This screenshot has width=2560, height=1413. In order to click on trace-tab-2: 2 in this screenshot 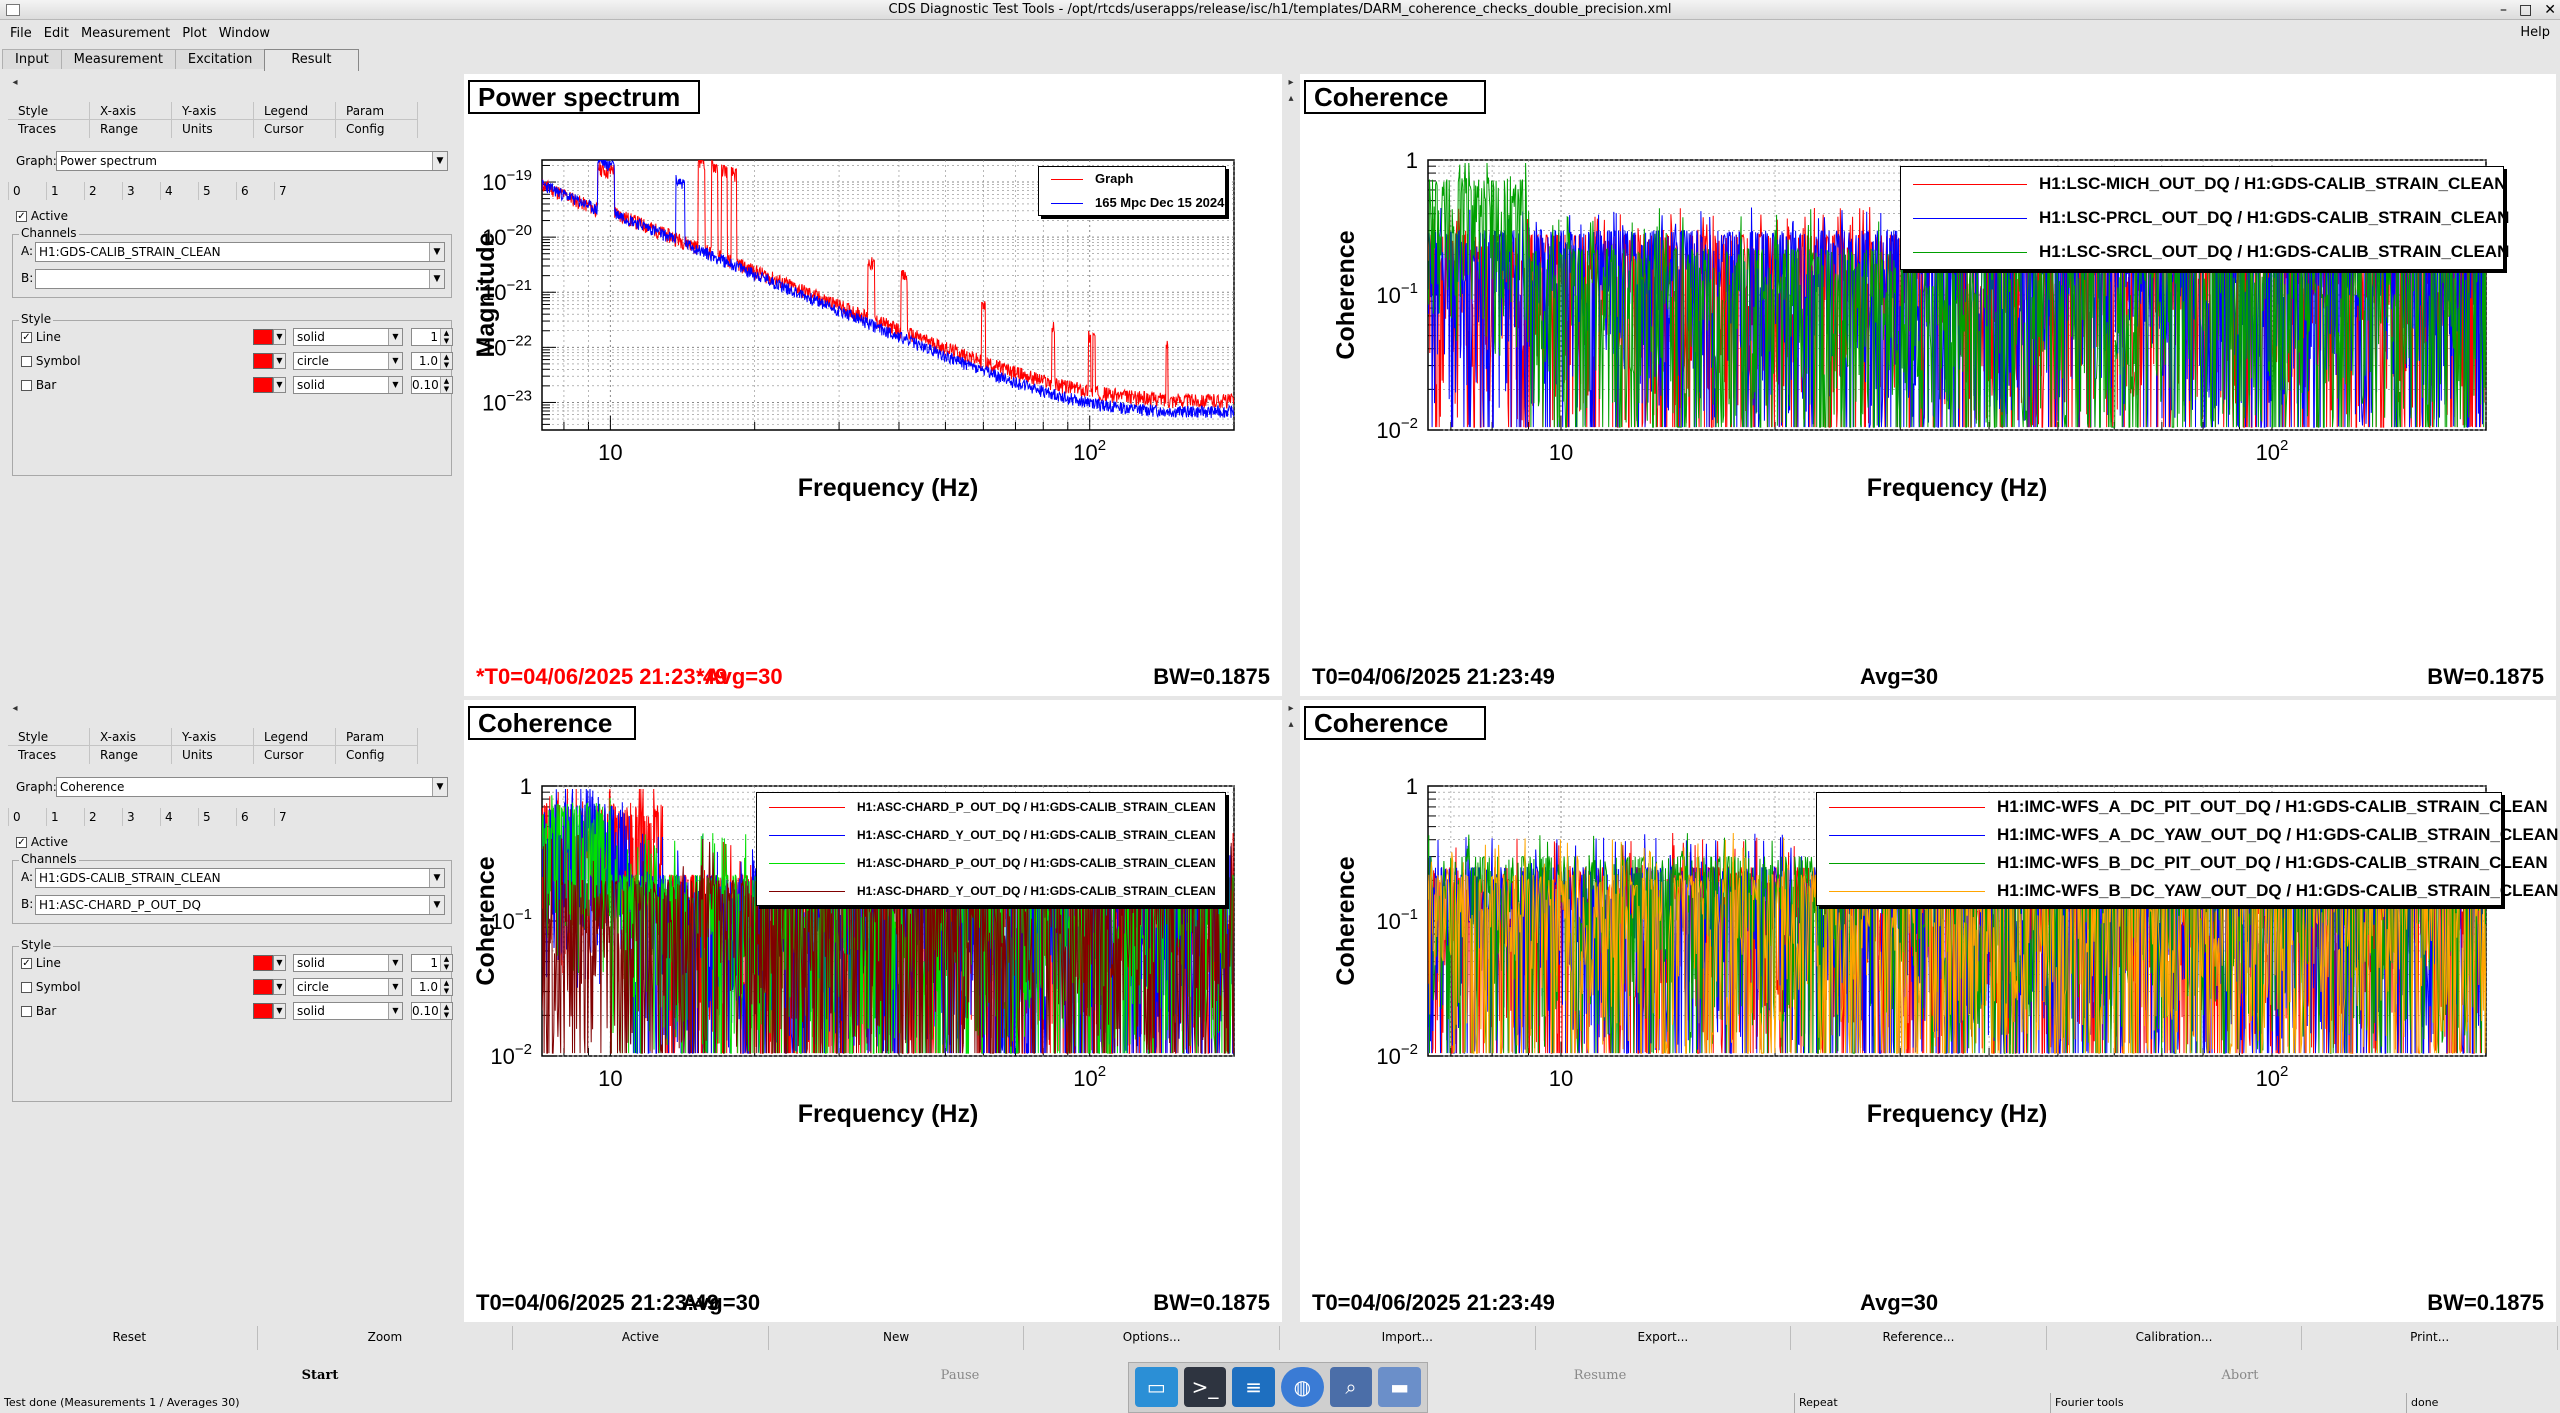, I will do `click(103, 191)`.